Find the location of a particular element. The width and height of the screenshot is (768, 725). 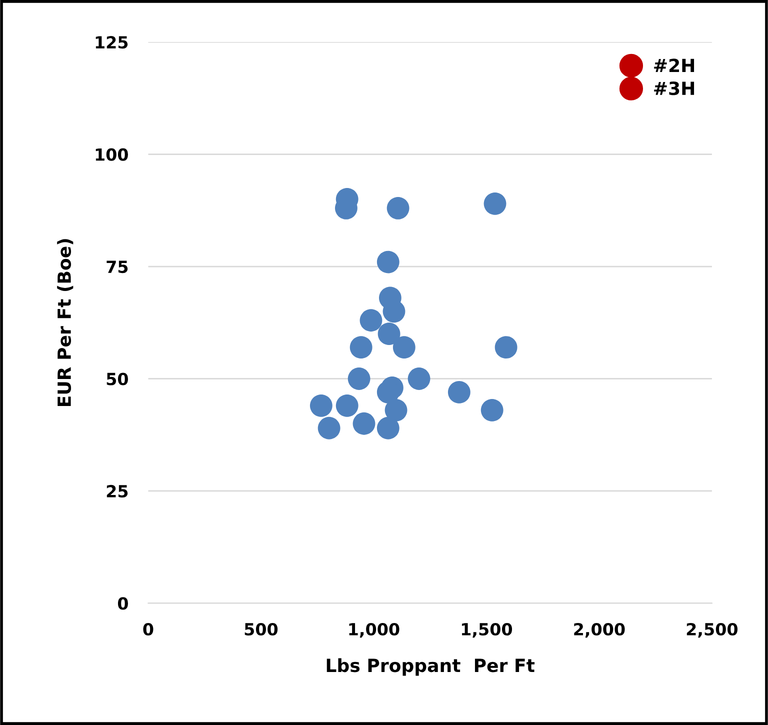

x-tick-label: 2,000 is located at coordinates (599, 630).